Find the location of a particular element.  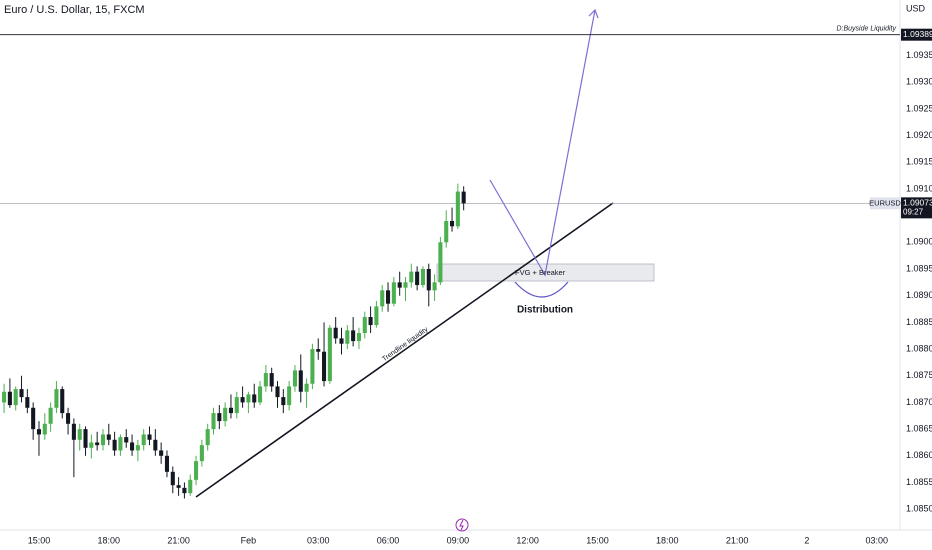

liquidity-price-box is located at coordinates (916, 34).